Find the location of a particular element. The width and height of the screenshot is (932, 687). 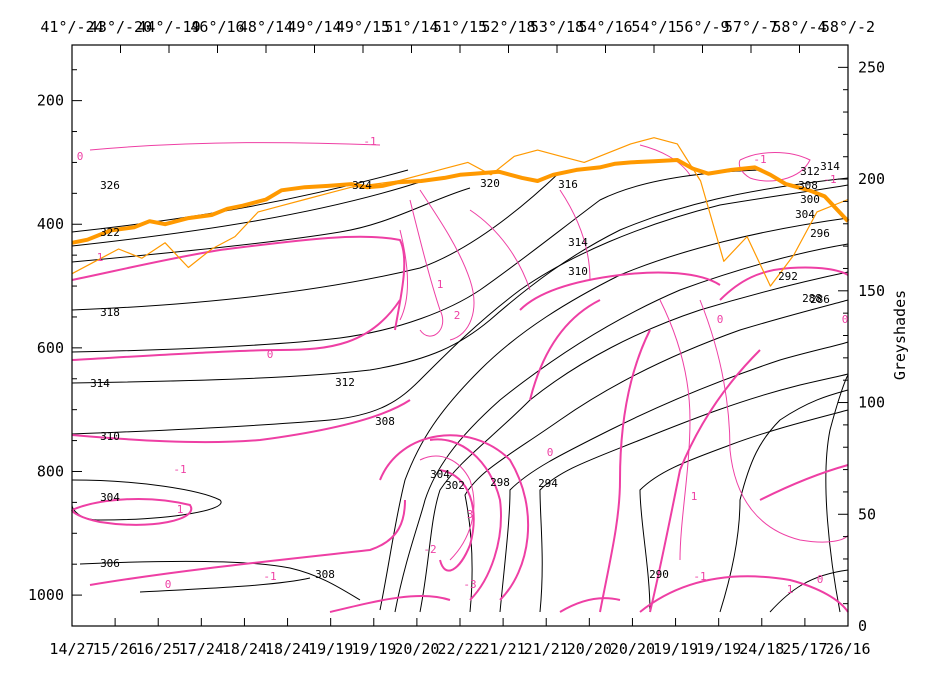

x-top-tick-label: 44°/-19 is located at coordinates (168, 27).